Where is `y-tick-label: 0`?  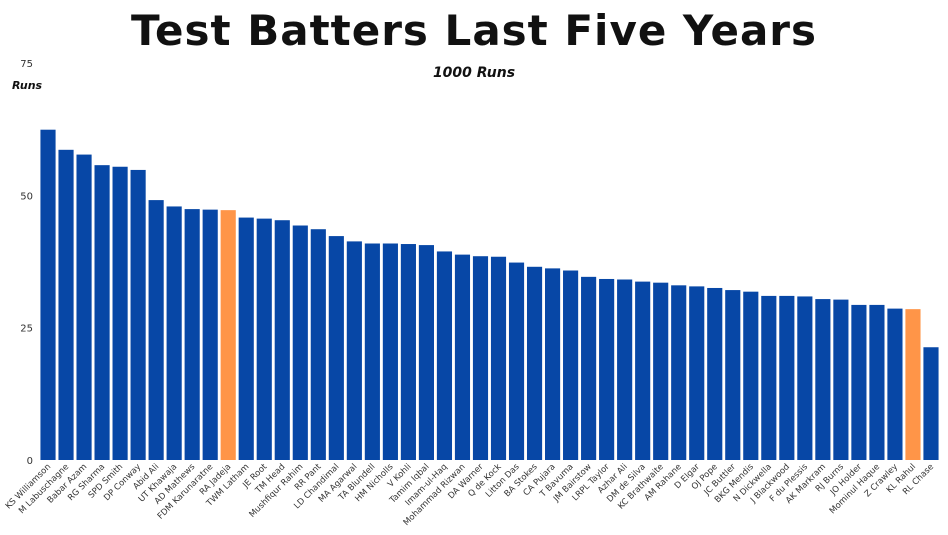
y-tick-label: 0 is located at coordinates (30, 461).